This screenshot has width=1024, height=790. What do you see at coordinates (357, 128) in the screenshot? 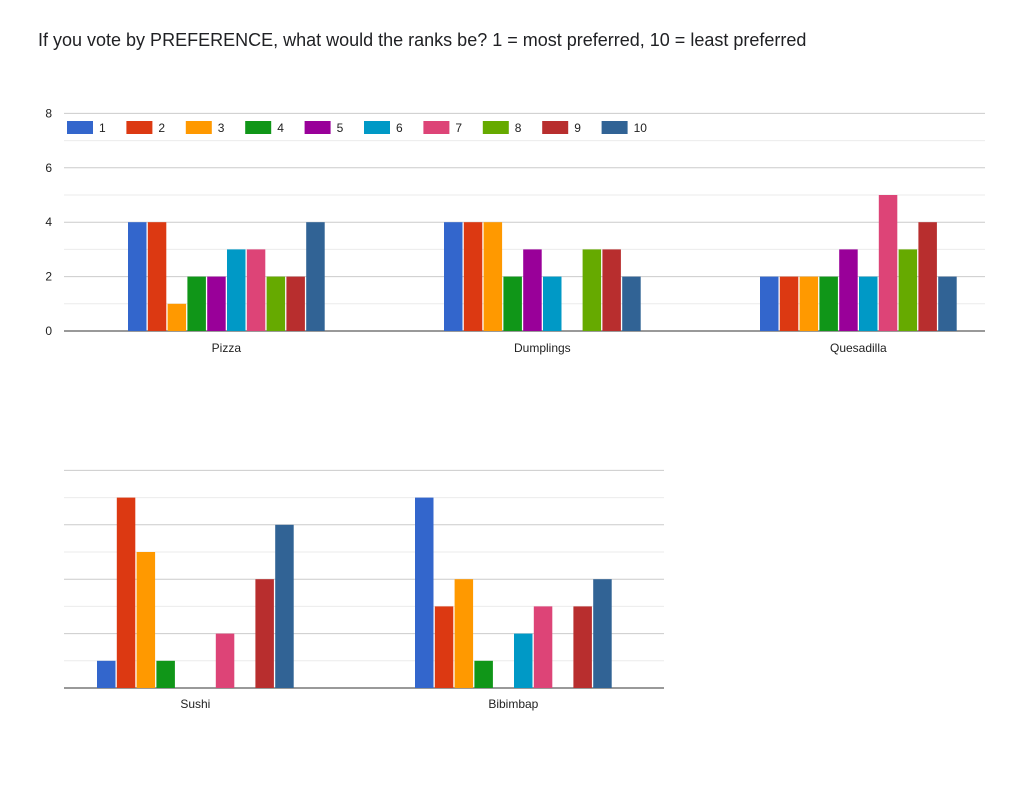
I see `legend: 1 2 3 4 5 6 7 8 9 10` at bounding box center [357, 128].